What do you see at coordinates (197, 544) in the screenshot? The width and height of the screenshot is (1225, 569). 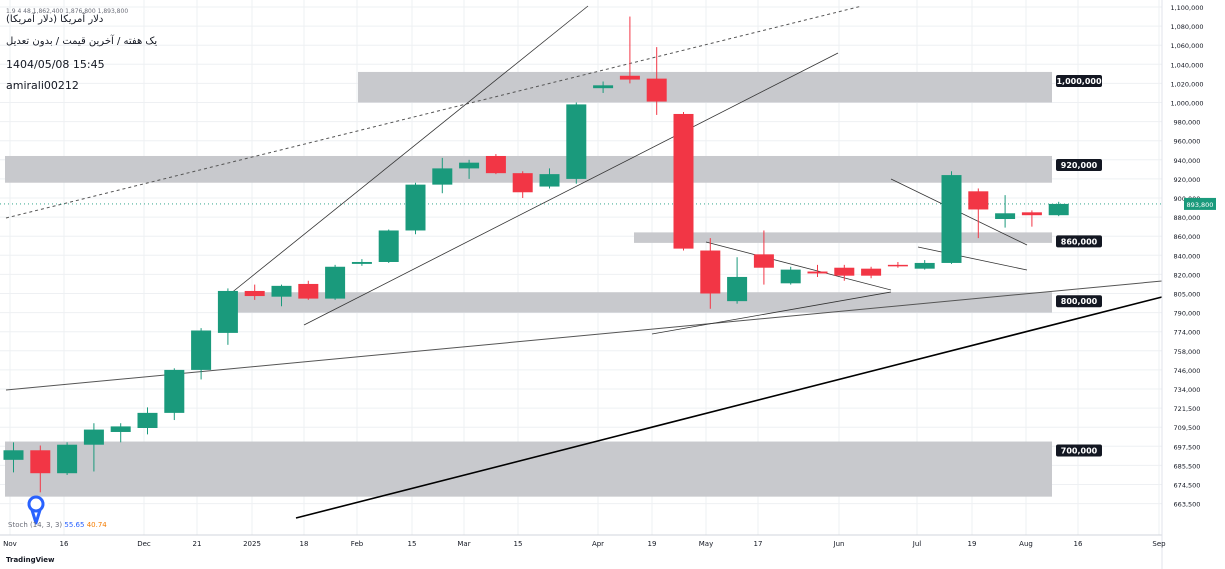 I see `time-tick-label: 21` at bounding box center [197, 544].